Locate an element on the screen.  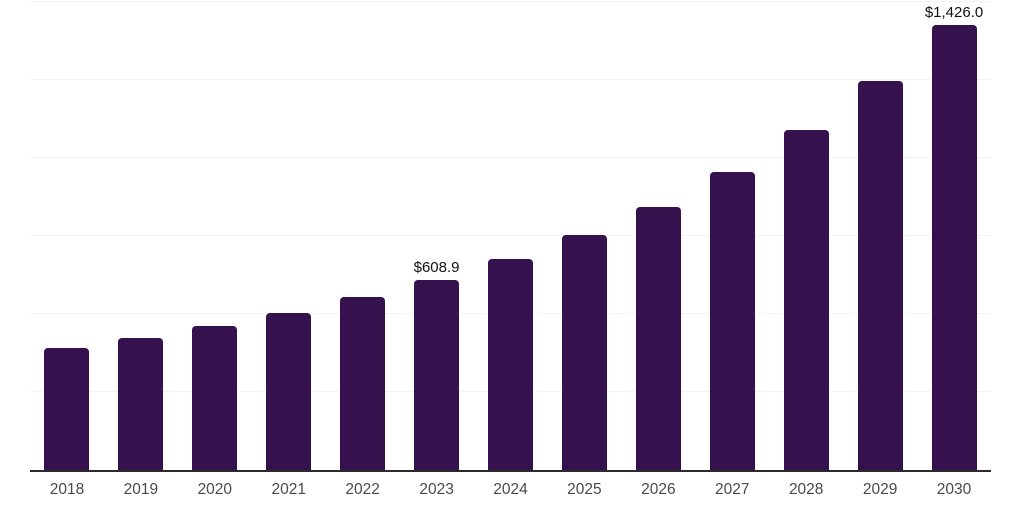
x-axis-label-2027: 2027 is located at coordinates (732, 489).